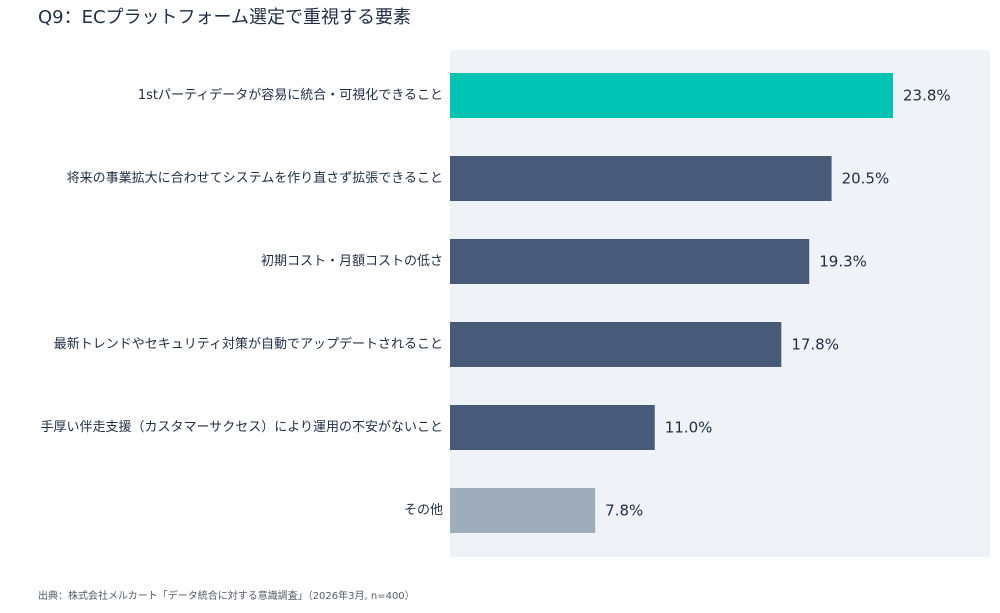 Image resolution: width=1000 pixels, height=613 pixels. What do you see at coordinates (290, 95) in the screenshot?
I see `category-label: 1stパーティデータが容易に統合・可視化できること` at bounding box center [290, 95].